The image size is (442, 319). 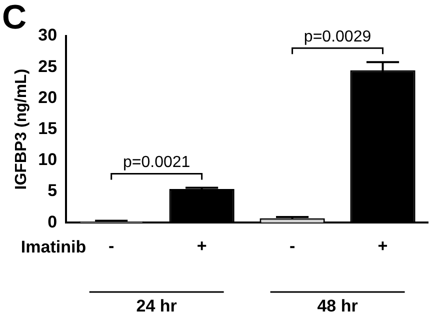 I want to click on y-tick-label: 20, so click(x=48, y=97).